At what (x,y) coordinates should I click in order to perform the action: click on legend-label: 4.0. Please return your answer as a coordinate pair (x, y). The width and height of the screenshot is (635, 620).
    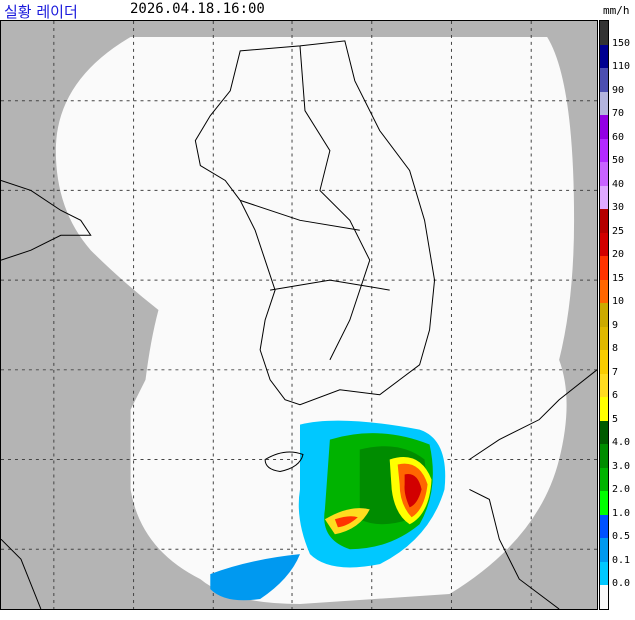
    Looking at the image, I should click on (621, 443).